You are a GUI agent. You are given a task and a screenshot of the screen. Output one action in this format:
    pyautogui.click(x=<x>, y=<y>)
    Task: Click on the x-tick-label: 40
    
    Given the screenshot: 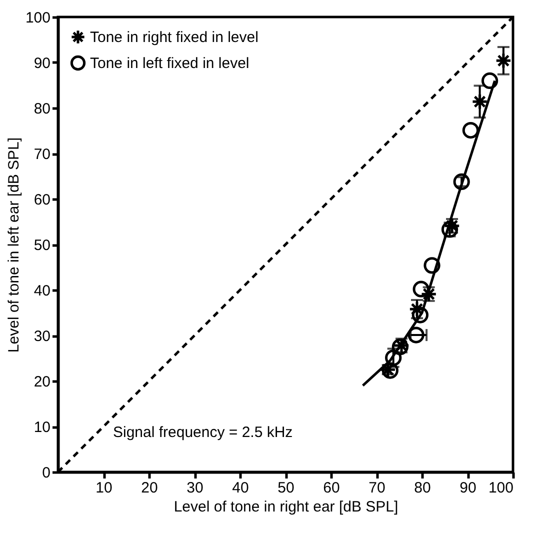 What is the action you would take?
    pyautogui.click(x=240, y=488)
    